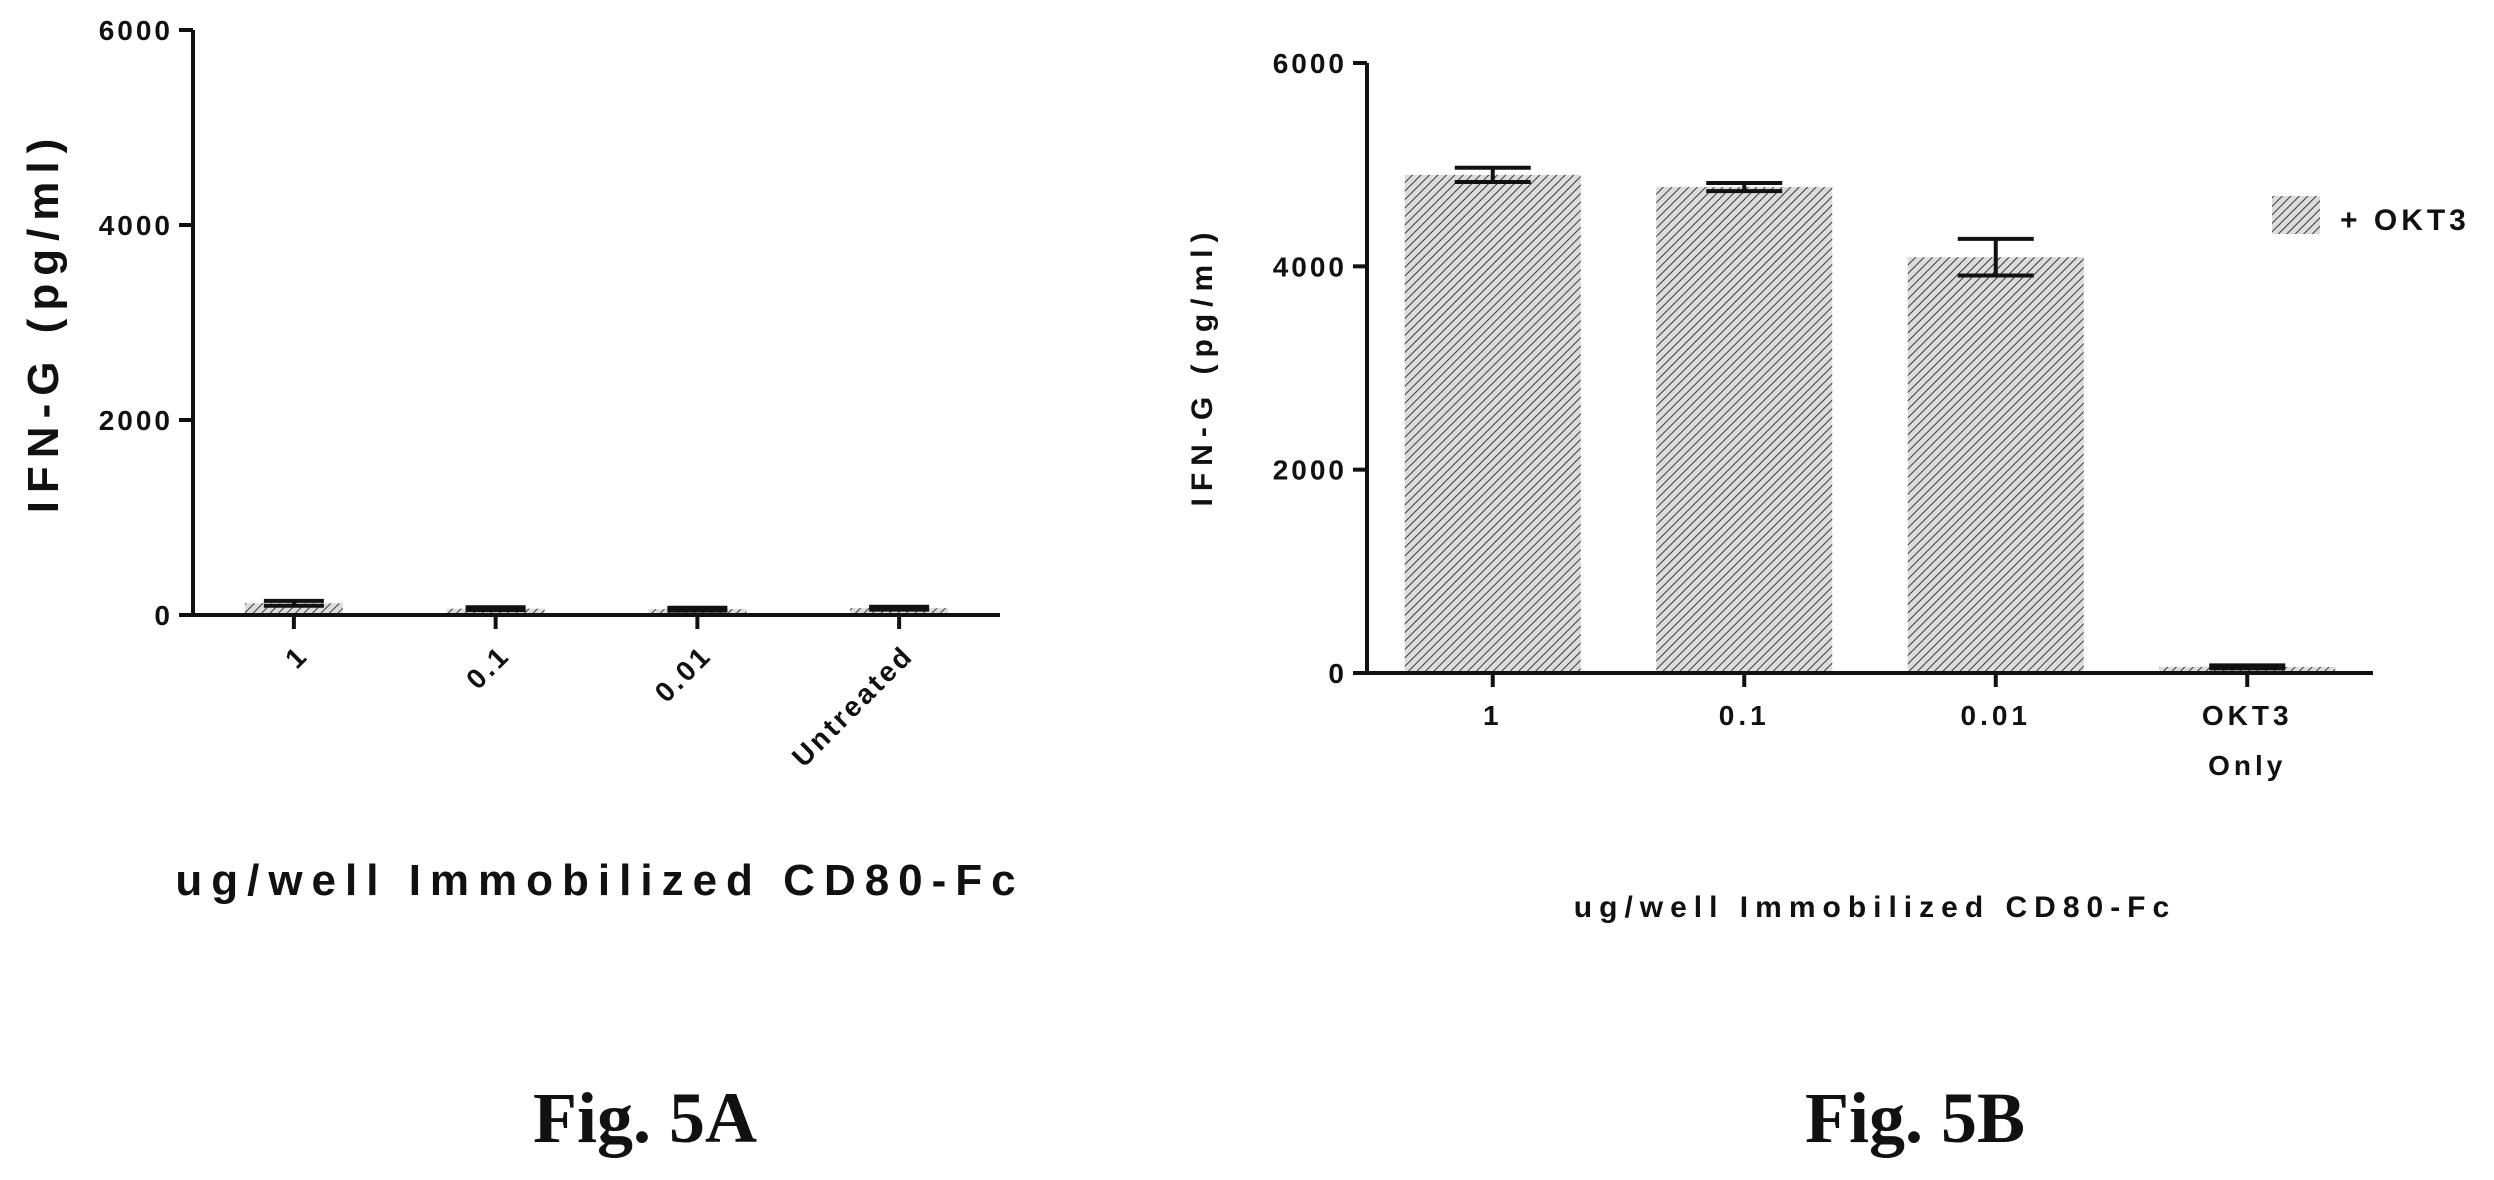 This screenshot has width=2494, height=1180. I want to click on chart-5b-y-axis-label: IFN-G (pg/ml), so click(1202, 366).